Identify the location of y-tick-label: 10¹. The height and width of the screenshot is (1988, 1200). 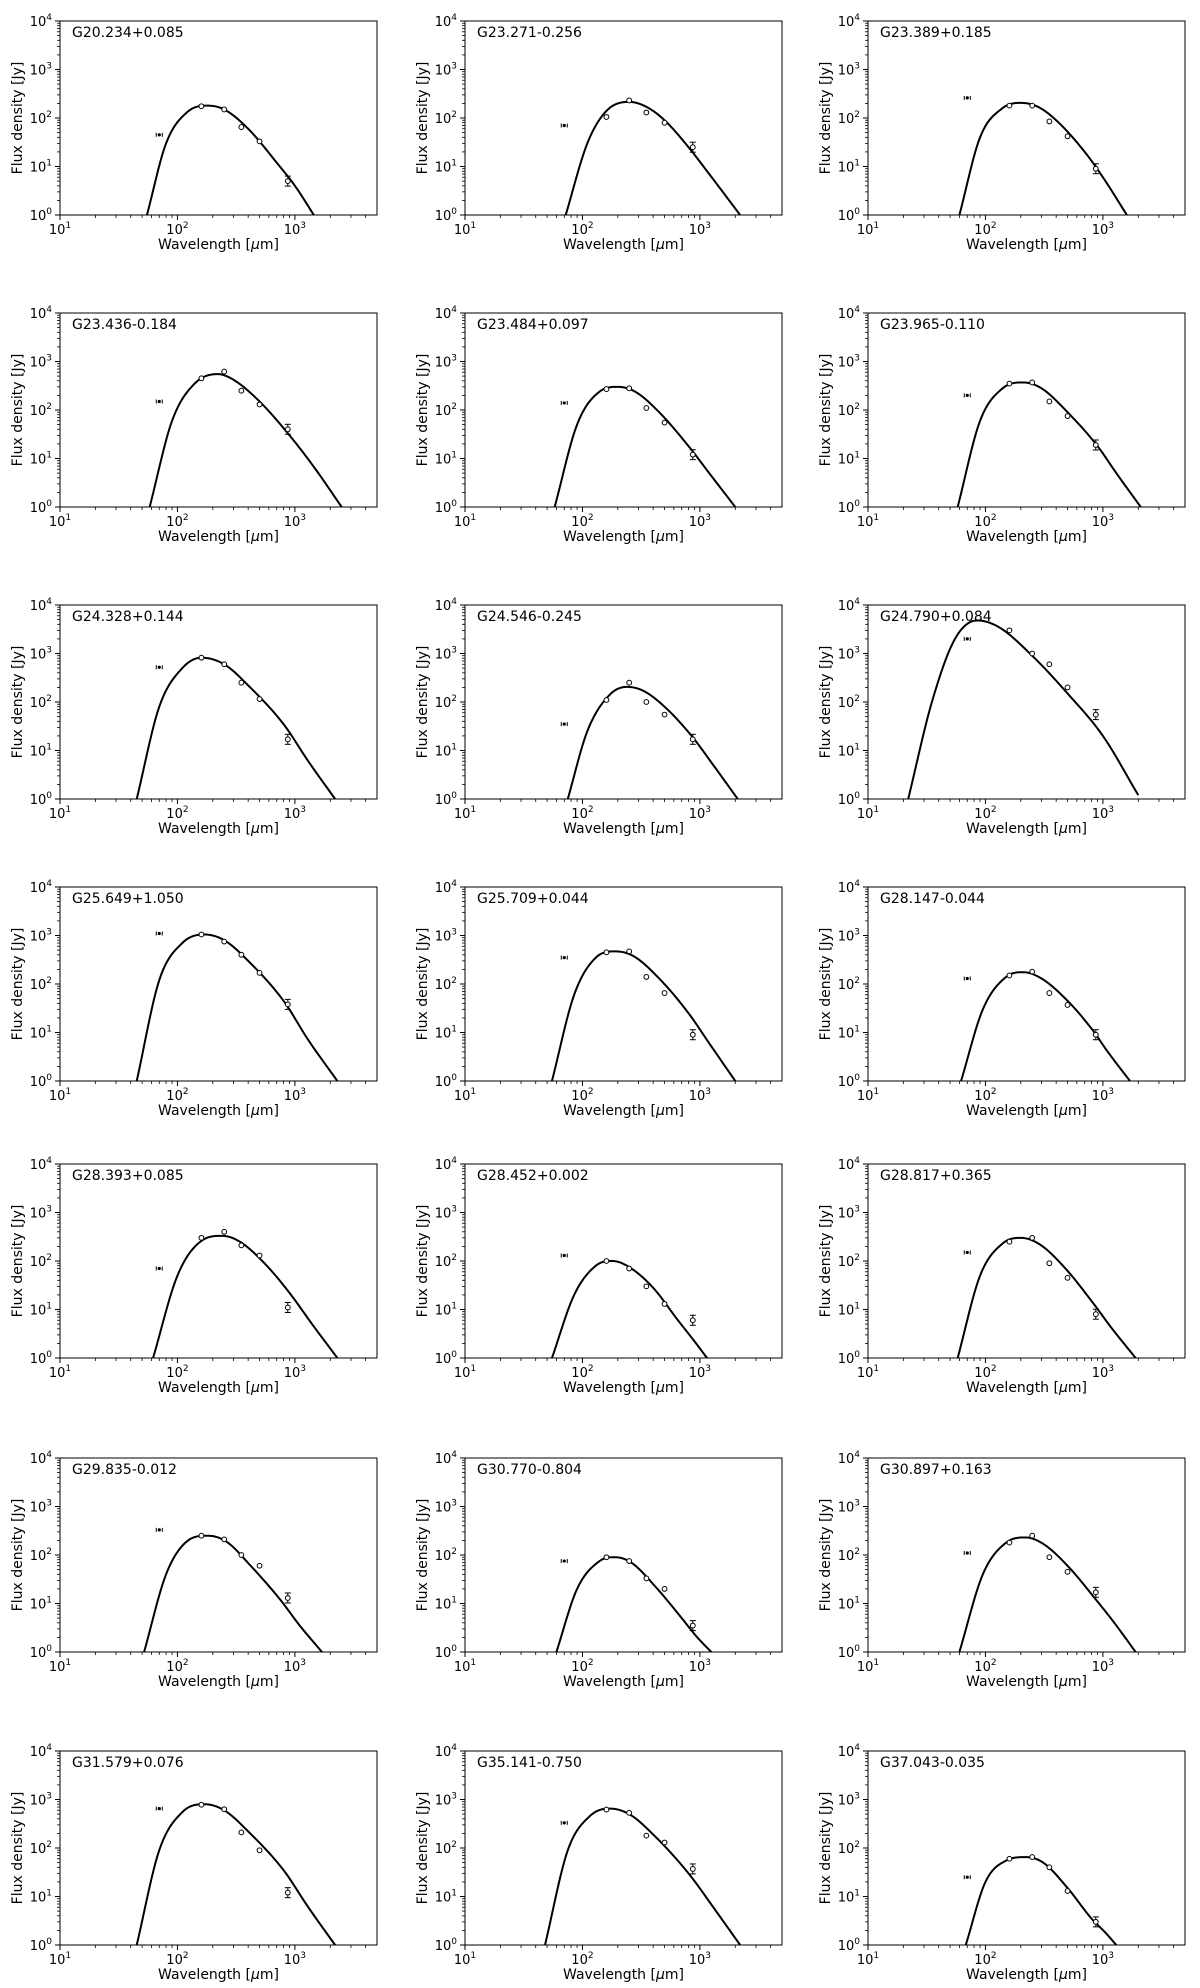
(849, 167).